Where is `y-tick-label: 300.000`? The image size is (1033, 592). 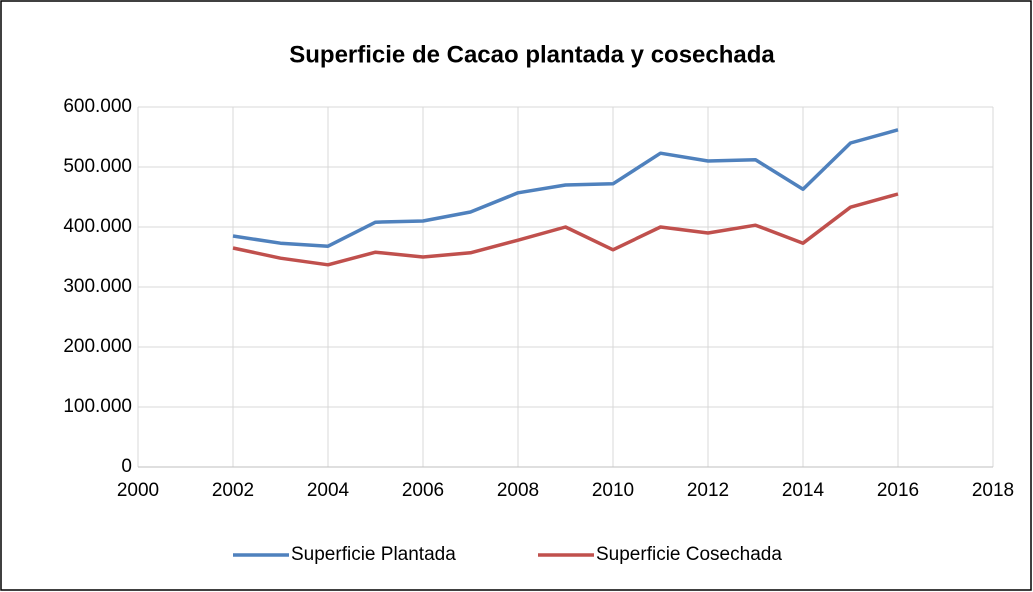
y-tick-label: 300.000 is located at coordinates (97, 286).